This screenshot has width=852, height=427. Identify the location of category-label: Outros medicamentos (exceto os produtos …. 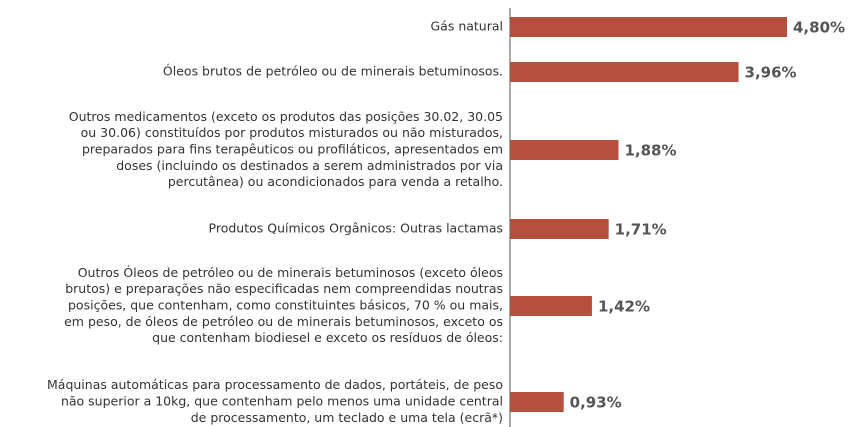
(286, 116).